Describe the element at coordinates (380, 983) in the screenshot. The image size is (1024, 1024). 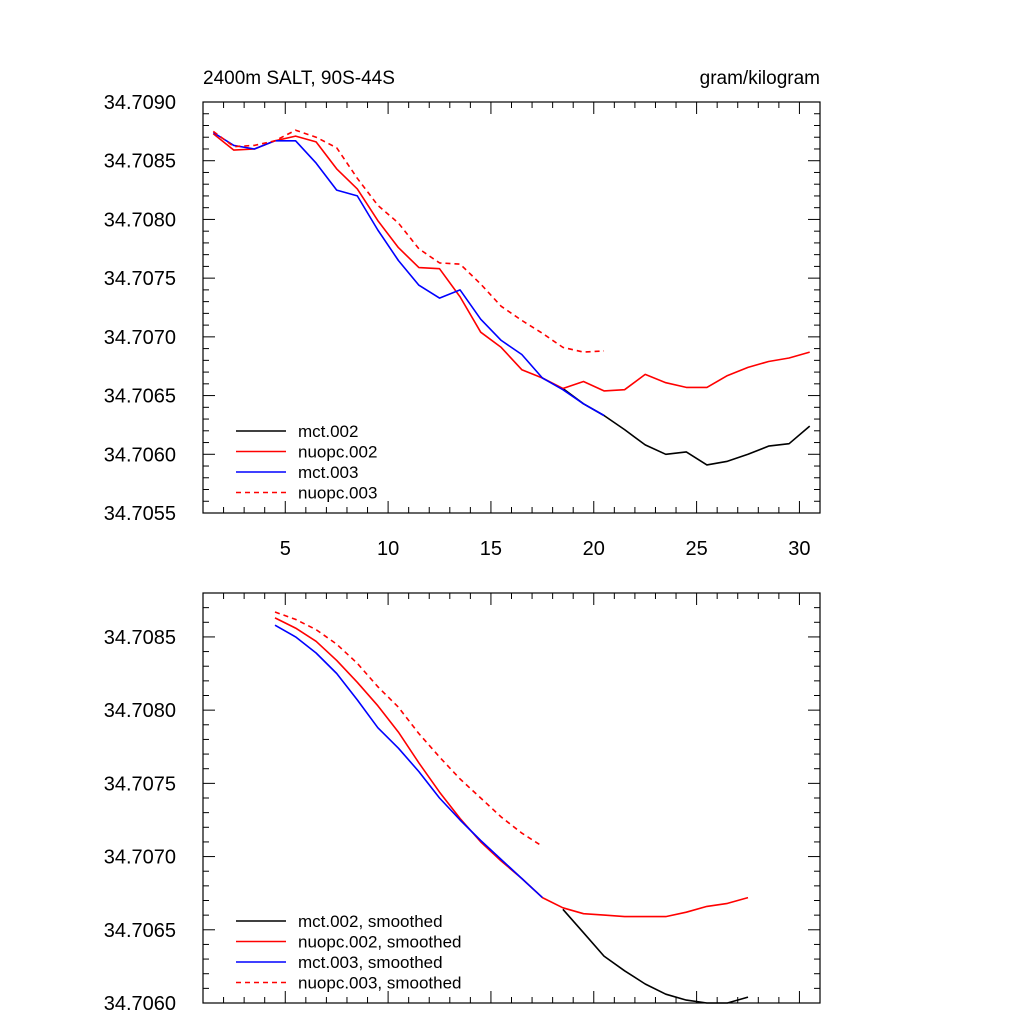
I see `legend-label: nuopc.003, smoothed` at that location.